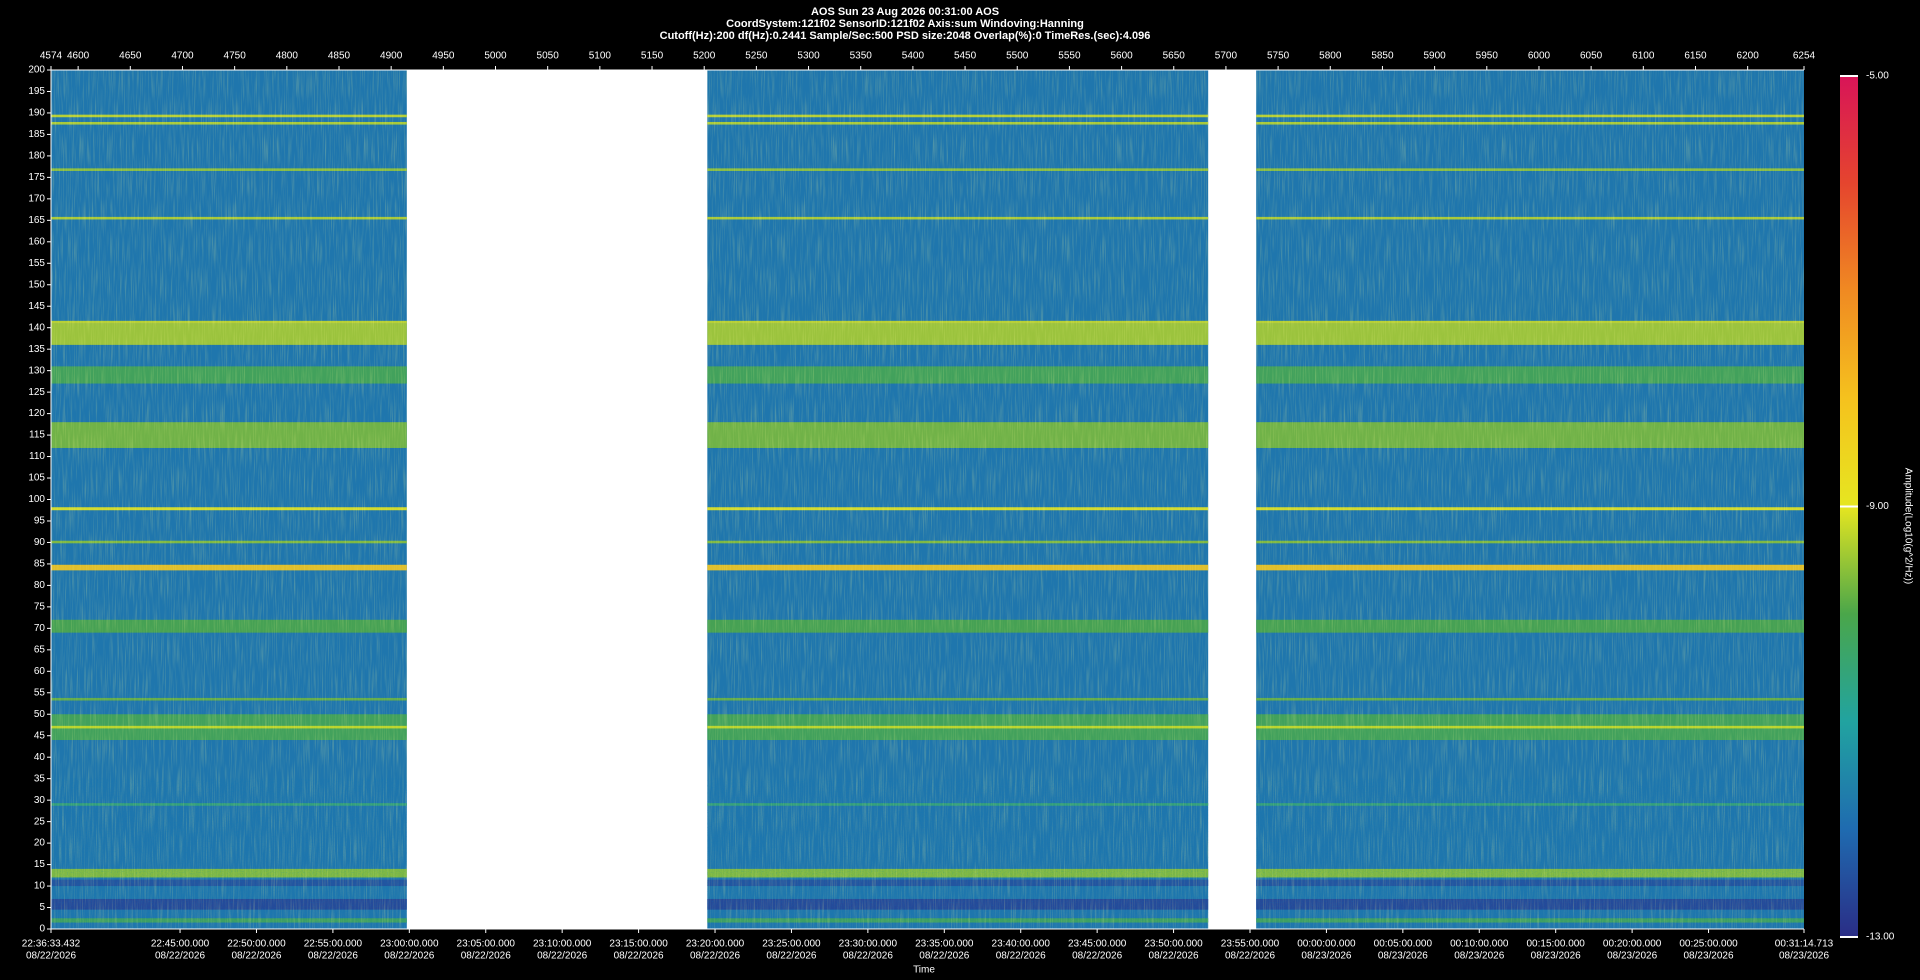  Describe the element at coordinates (1330, 56) in the screenshot. I see `x2-tick-label: 5800` at that location.